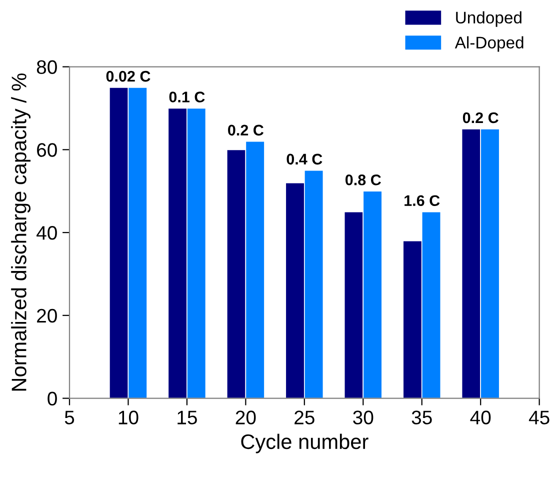 The width and height of the screenshot is (556, 477). Describe the element at coordinates (422, 200) in the screenshot. I see `annotation: 1.6 C` at that location.